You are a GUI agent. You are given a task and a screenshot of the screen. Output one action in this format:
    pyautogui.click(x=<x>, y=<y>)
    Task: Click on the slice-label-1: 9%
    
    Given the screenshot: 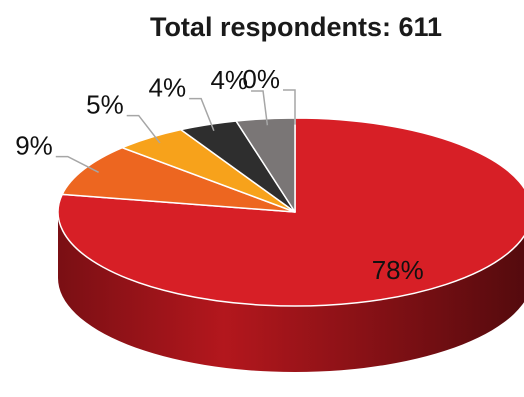 What is the action you would take?
    pyautogui.click(x=34, y=146)
    